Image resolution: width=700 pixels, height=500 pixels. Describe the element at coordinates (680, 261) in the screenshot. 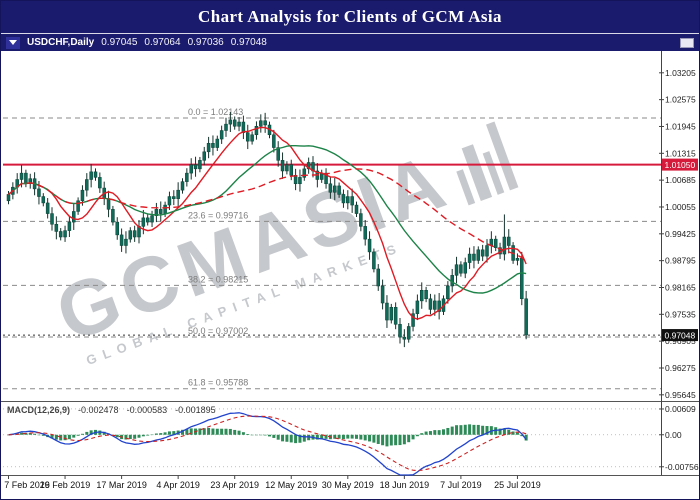

I see `price-tick-label: 0.98795` at that location.